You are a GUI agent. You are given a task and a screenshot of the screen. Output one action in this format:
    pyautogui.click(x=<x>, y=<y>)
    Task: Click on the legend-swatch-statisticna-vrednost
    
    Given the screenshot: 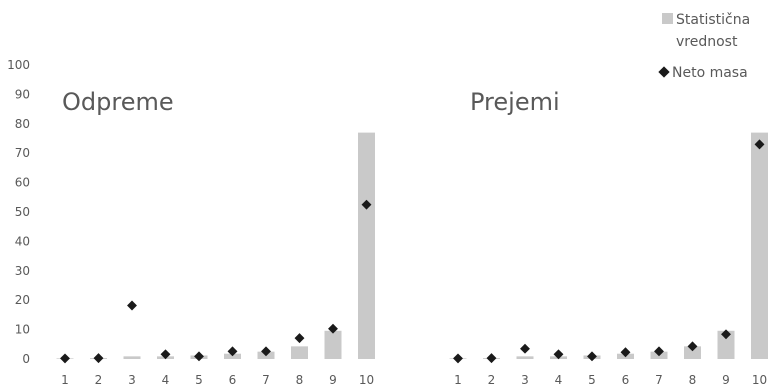 What is the action you would take?
    pyautogui.click(x=667, y=18)
    